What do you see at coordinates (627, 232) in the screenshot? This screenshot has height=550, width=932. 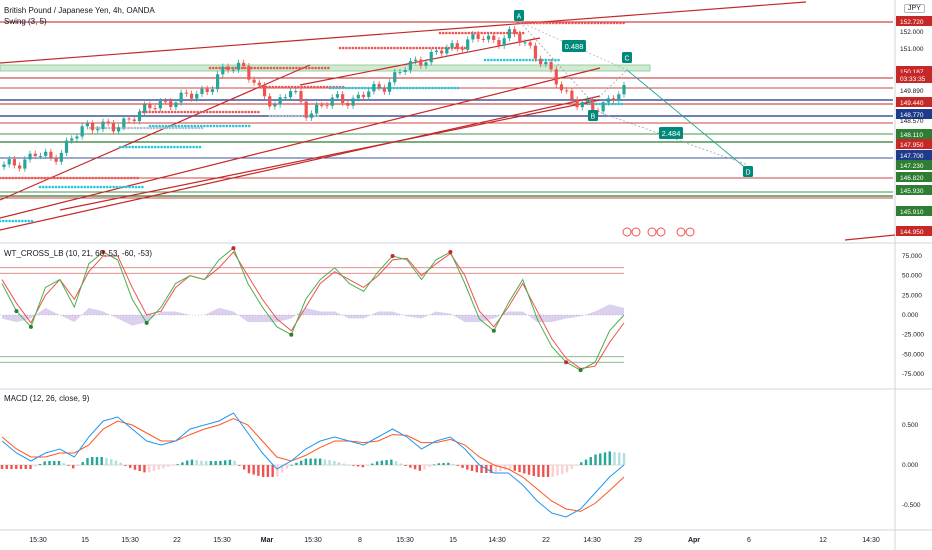 I see `event-marker-icon` at bounding box center [627, 232].